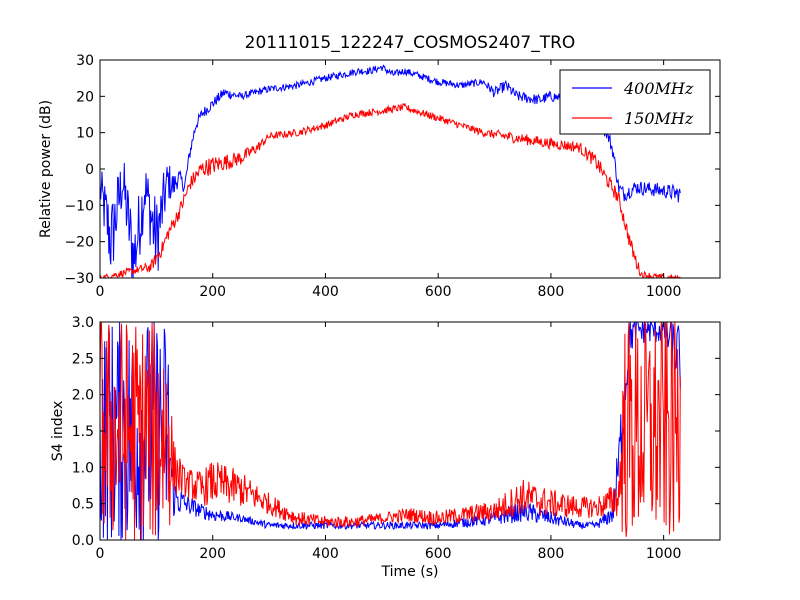 This screenshot has height=600, width=800. Describe the element at coordinates (83, 432) in the screenshot. I see `s4-y-tick-label: 1.5` at that location.